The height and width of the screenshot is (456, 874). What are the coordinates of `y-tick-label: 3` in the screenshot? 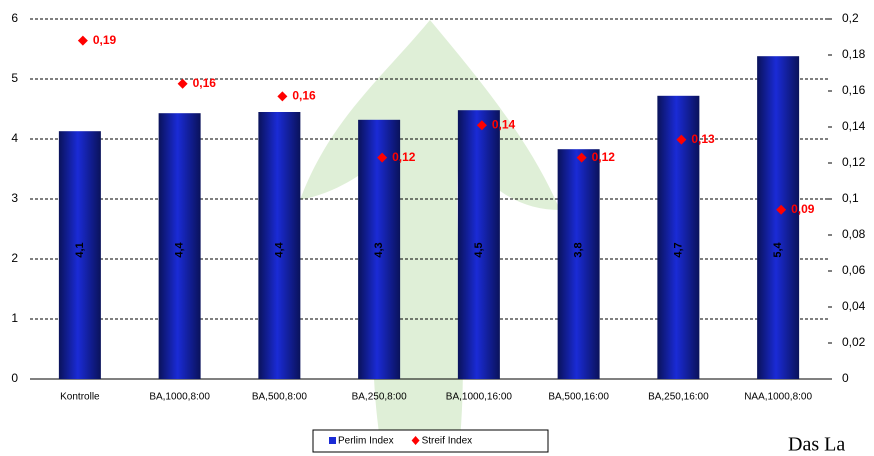 It's located at (14, 198).